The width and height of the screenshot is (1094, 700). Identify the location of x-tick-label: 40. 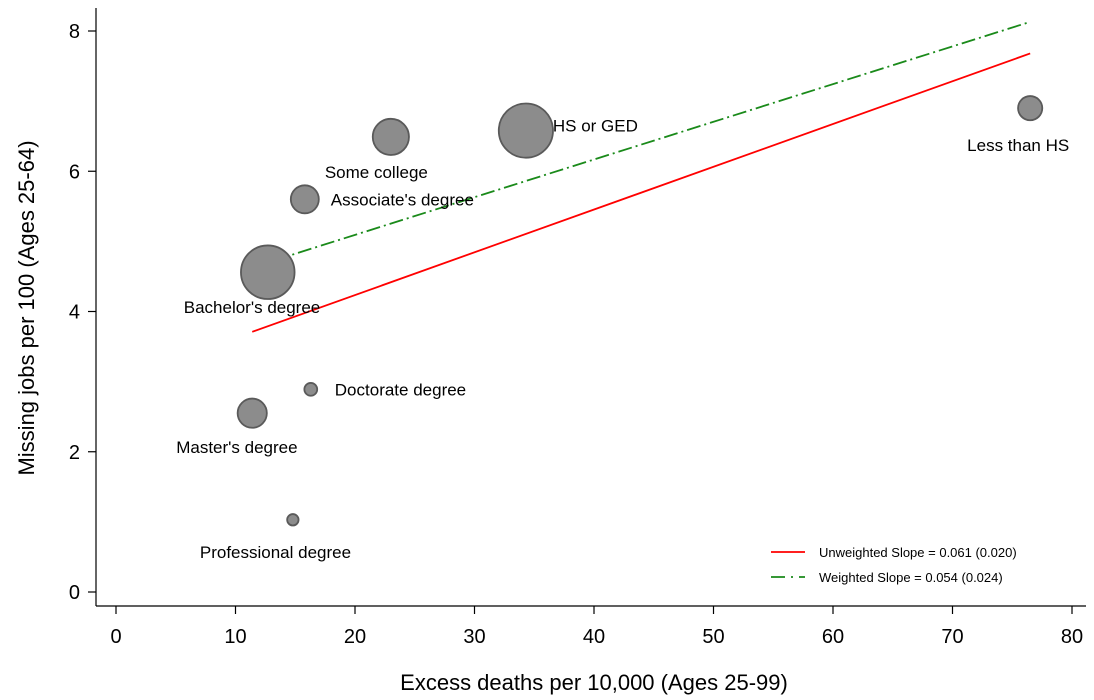
(594, 637).